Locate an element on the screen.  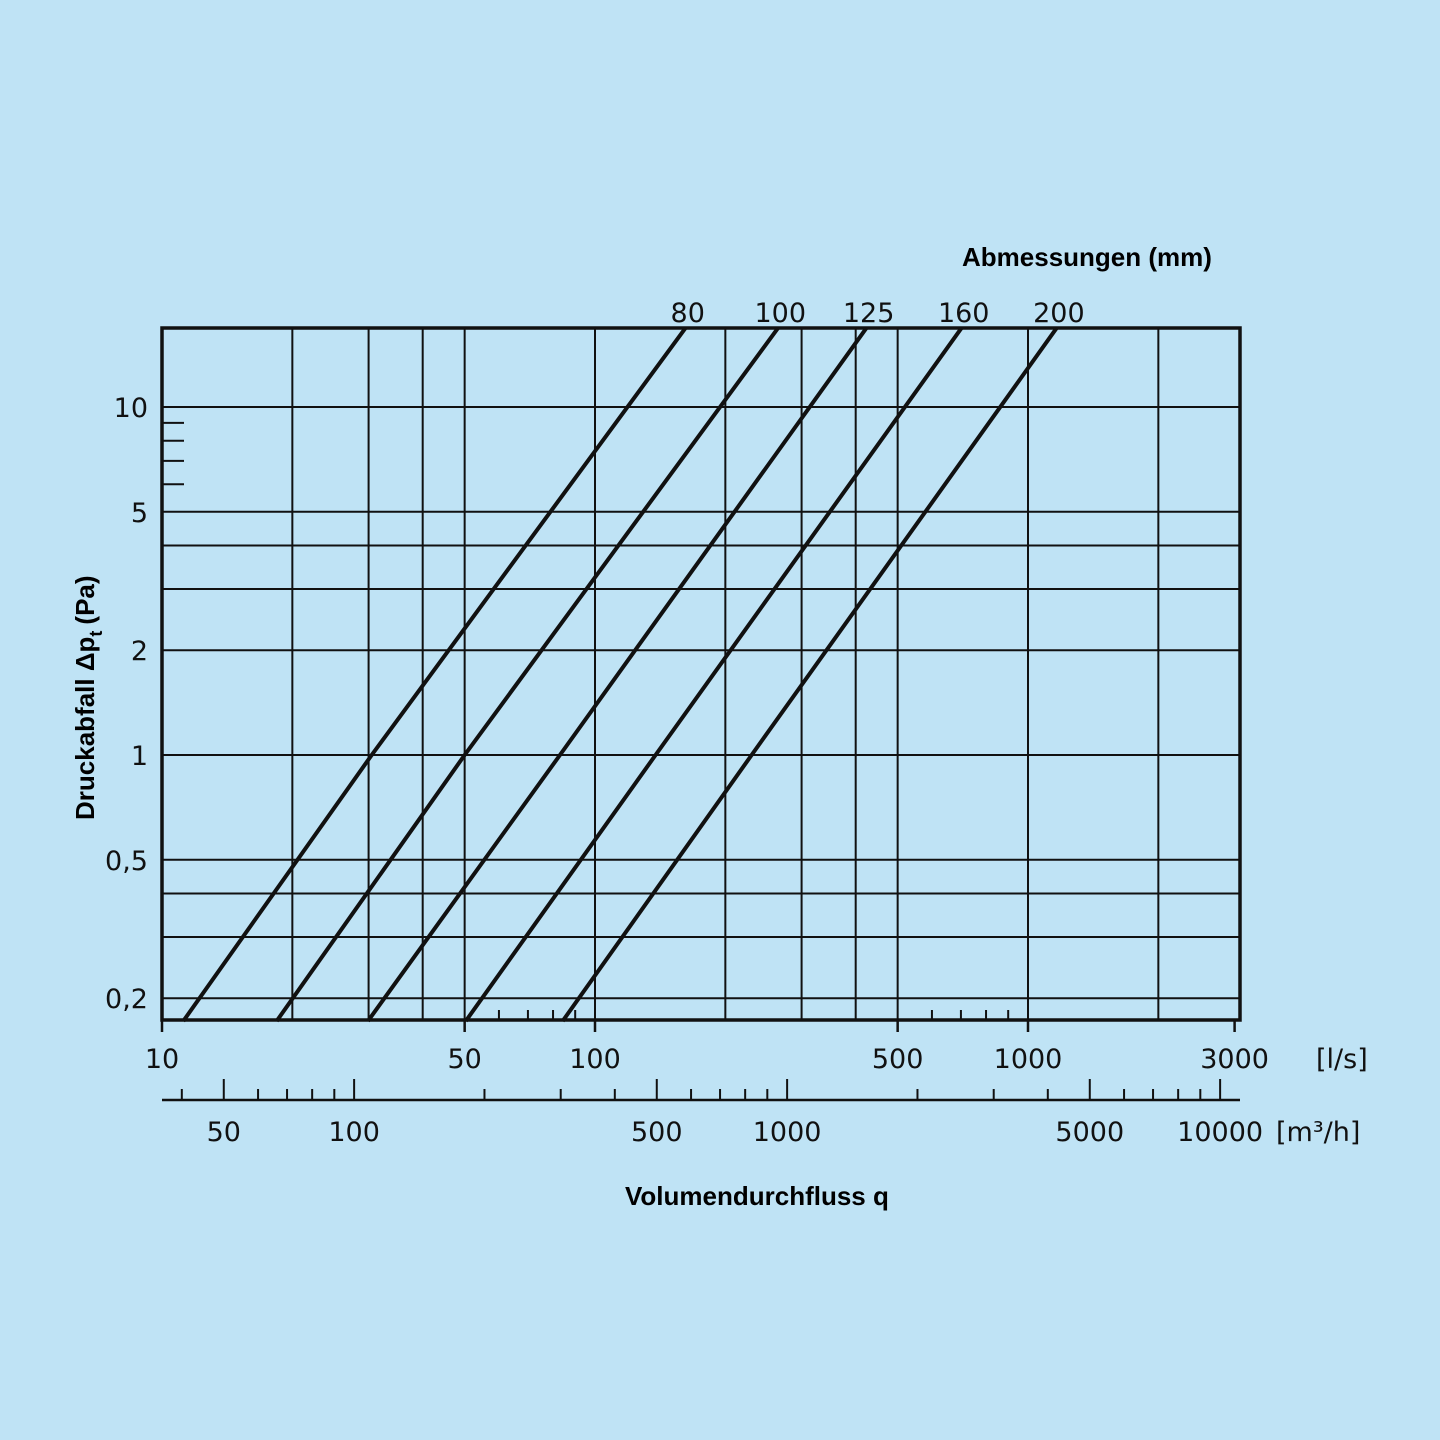
y-tick-label: 5 is located at coordinates (139, 513).